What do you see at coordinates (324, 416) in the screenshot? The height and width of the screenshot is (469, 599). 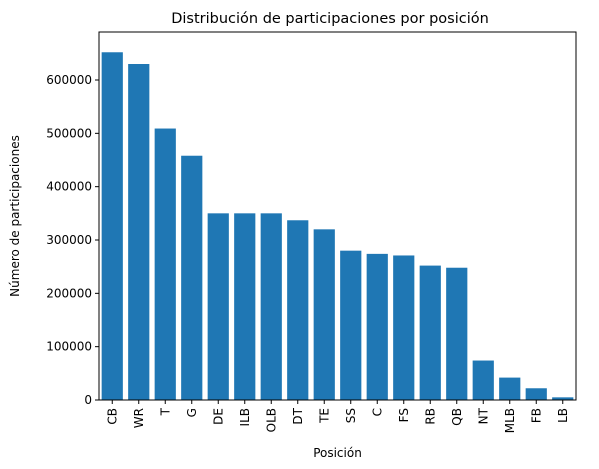 I see `x-tick-label: TE` at bounding box center [324, 416].